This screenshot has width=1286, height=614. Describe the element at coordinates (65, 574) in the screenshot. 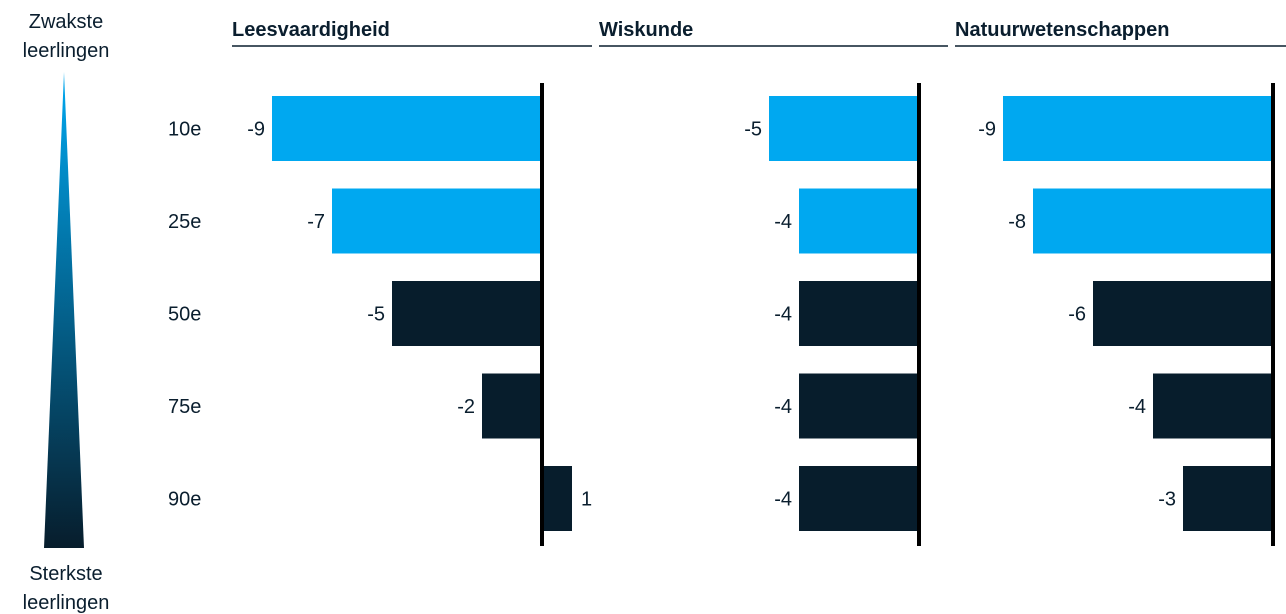

I see `legend-bottom-label-line1: Sterkste` at that location.